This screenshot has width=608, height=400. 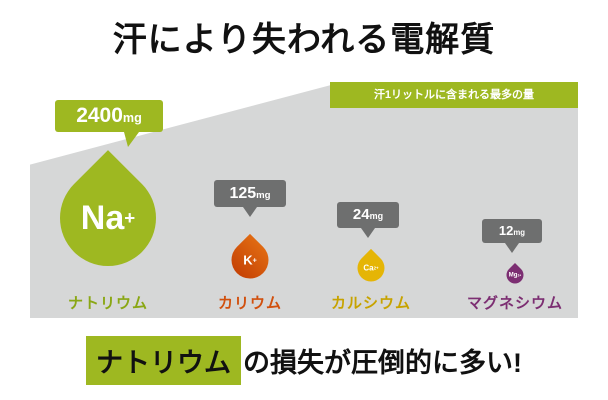 I want to click on ion-label-magnesium: Mg 2+, so click(x=514, y=274).